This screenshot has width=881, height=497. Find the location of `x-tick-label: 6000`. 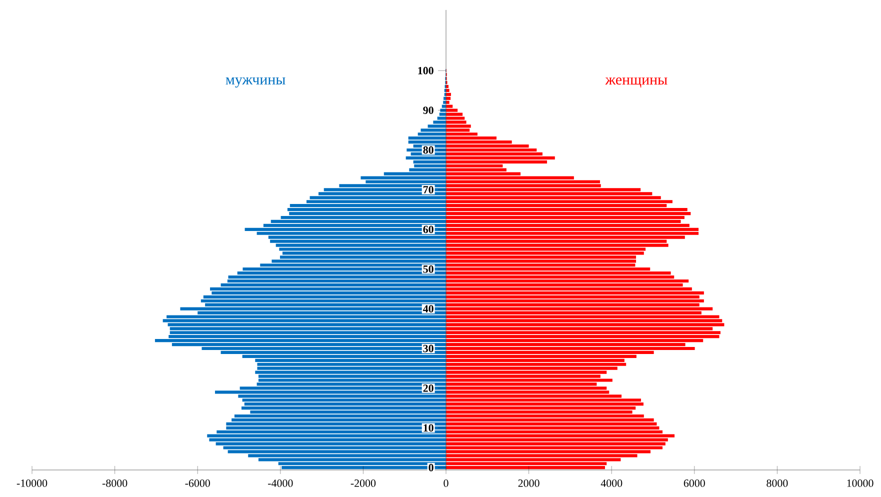

x-tick-label: 6000 is located at coordinates (694, 483).